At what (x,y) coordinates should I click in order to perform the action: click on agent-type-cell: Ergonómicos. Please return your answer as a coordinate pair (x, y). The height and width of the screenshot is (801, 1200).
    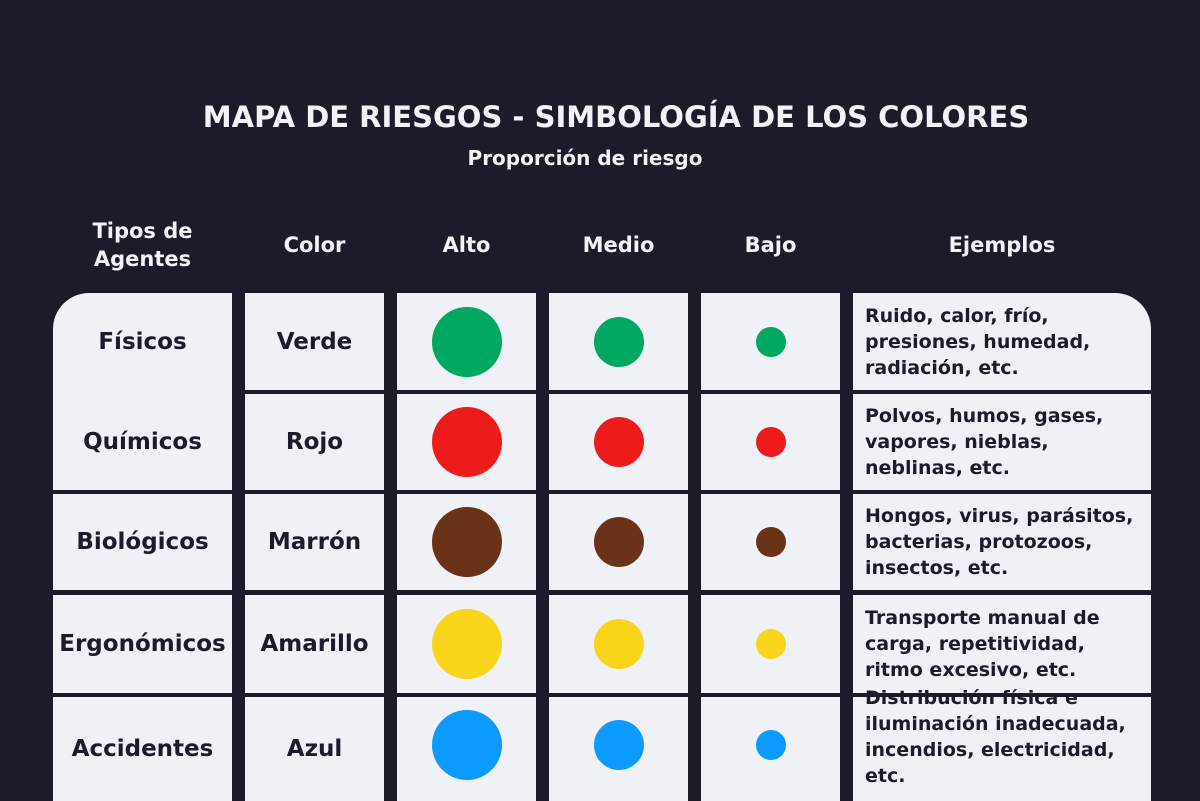
    Looking at the image, I should click on (142, 644).